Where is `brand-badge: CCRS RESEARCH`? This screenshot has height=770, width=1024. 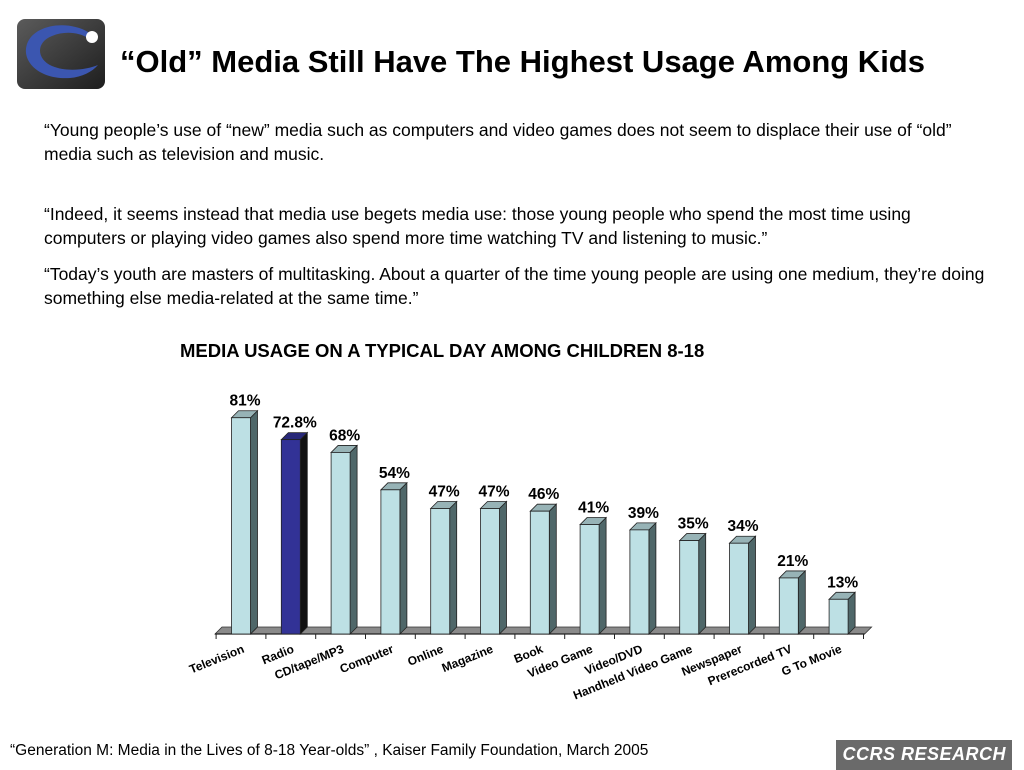 brand-badge: CCRS RESEARCH is located at coordinates (924, 755).